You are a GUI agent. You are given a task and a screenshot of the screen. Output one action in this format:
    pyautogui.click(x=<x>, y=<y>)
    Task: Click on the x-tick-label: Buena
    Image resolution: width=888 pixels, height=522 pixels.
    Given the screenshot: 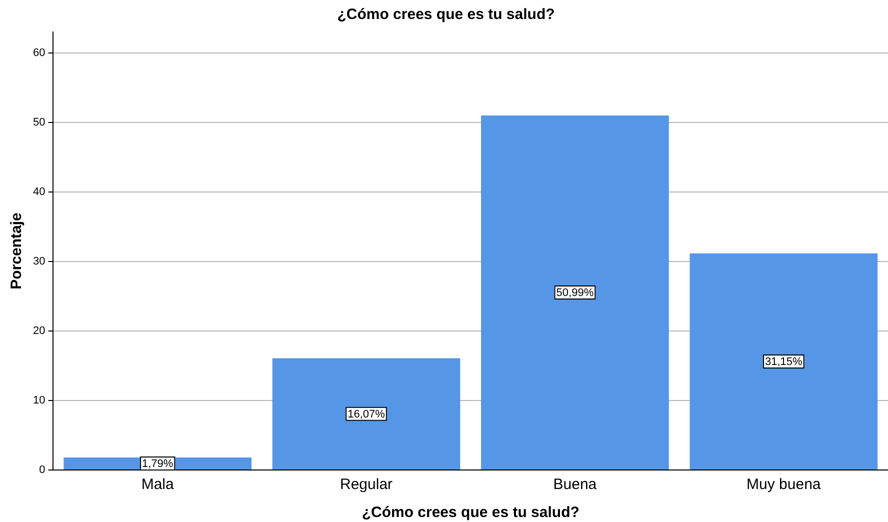 What is the action you would take?
    pyautogui.click(x=575, y=485)
    